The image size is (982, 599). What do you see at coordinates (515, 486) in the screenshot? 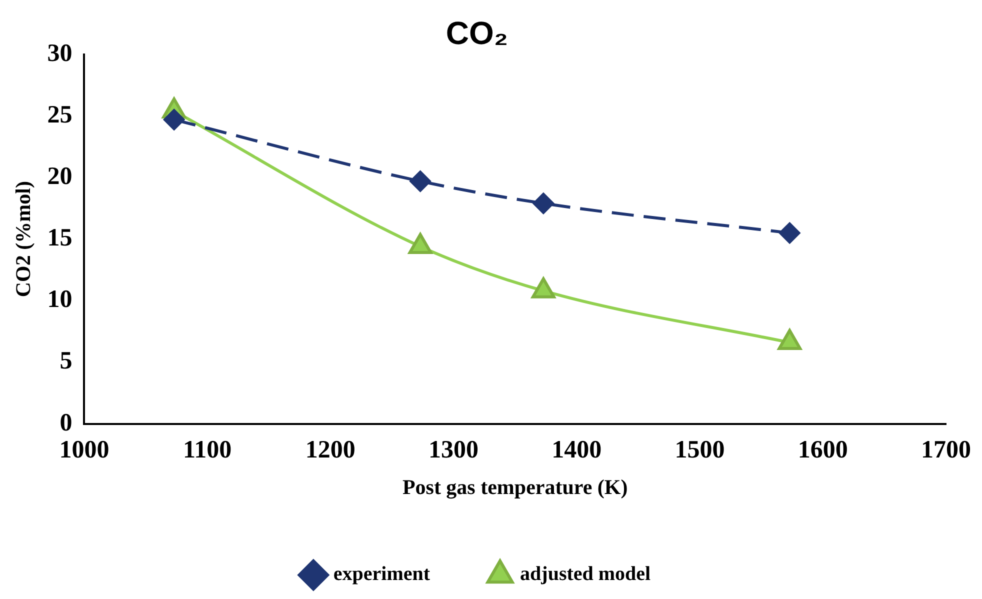
I see `x-axis-title: Post gas temperature (K)` at bounding box center [515, 486].